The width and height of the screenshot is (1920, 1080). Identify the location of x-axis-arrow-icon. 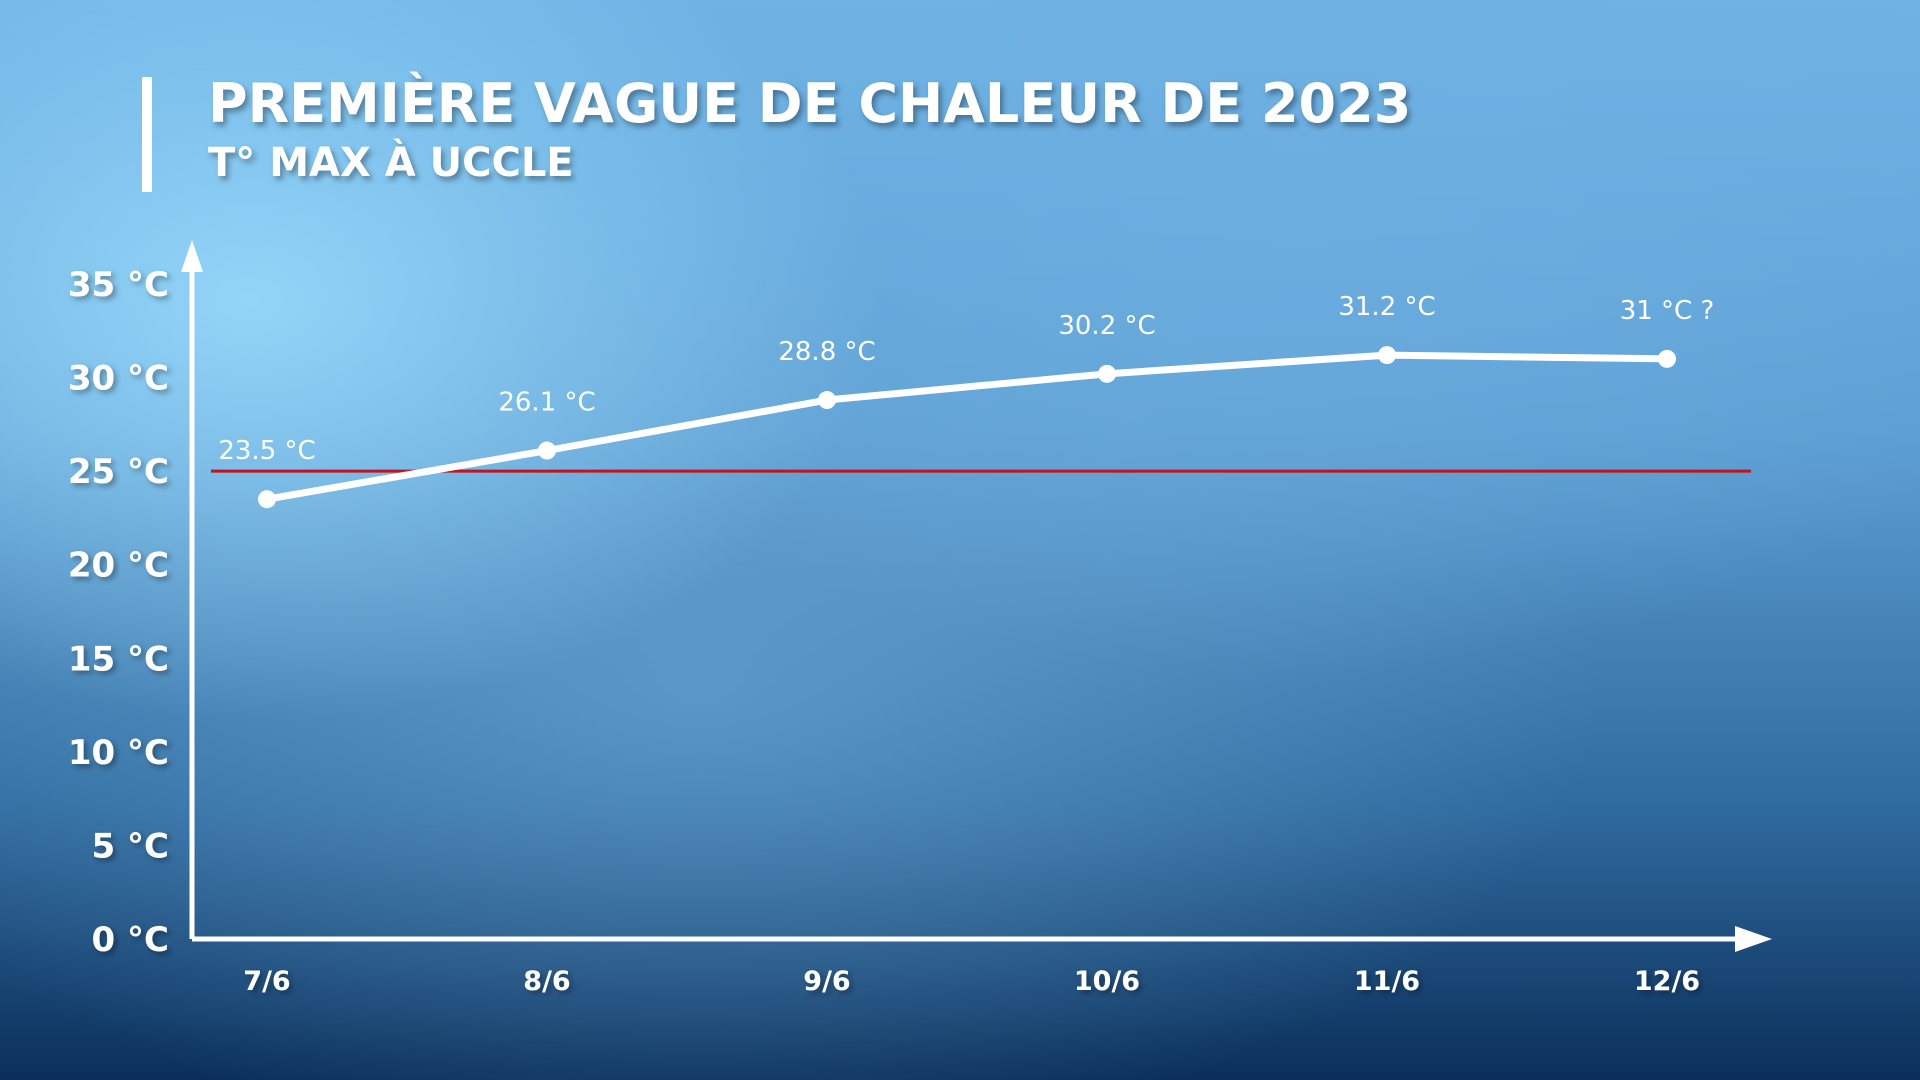
(1753, 939).